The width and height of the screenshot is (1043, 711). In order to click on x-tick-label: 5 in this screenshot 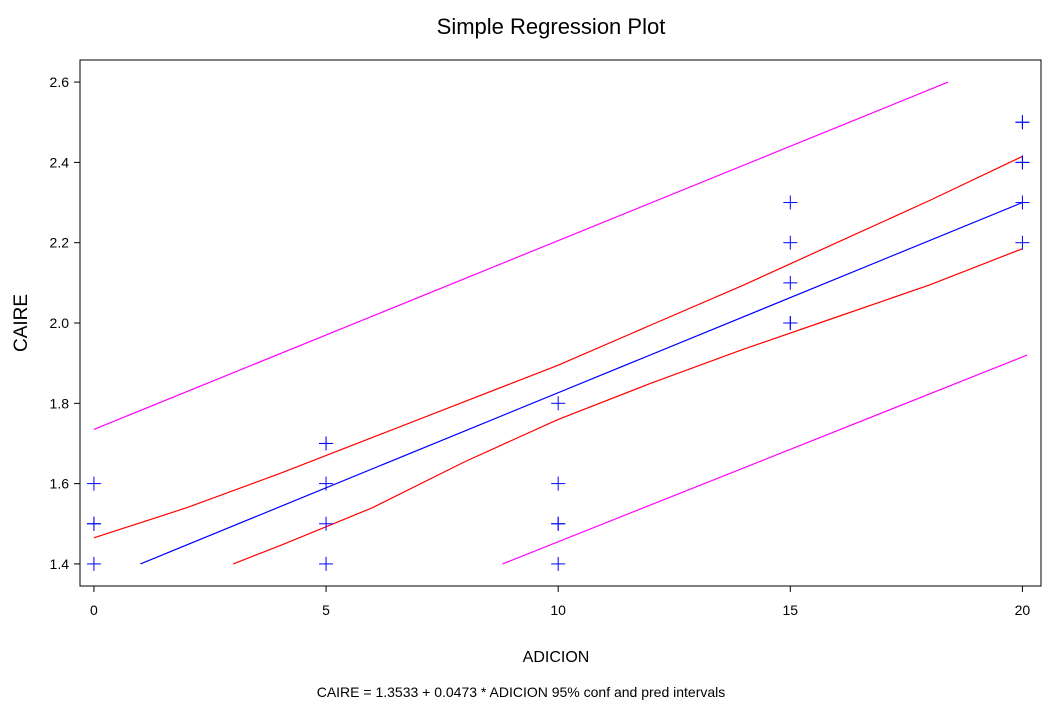, I will do `click(326, 610)`.